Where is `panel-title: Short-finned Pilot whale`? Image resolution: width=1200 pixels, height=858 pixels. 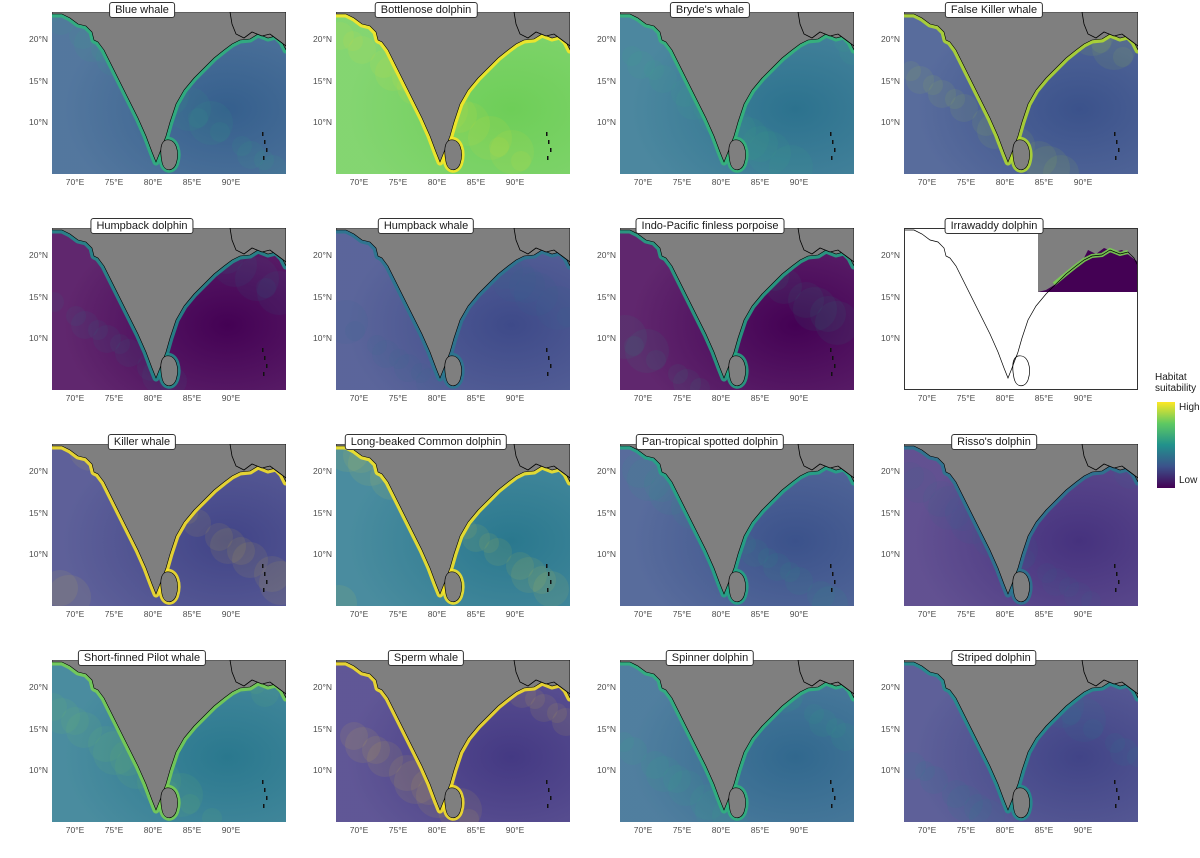
panel-title: Short-finned Pilot whale is located at coordinates (142, 658).